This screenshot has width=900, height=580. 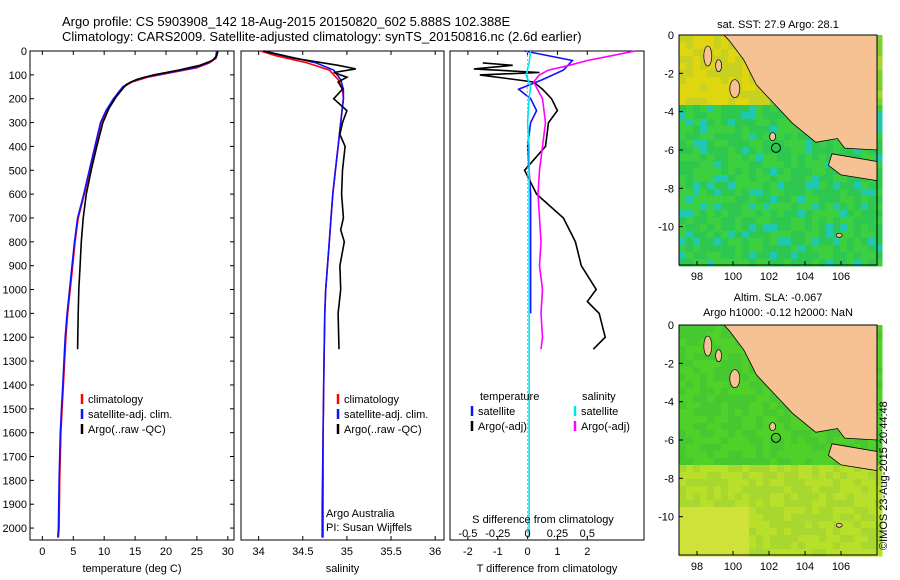 What do you see at coordinates (557, 534) in the screenshot?
I see `sdiff-tick-label: 0.25` at bounding box center [557, 534].